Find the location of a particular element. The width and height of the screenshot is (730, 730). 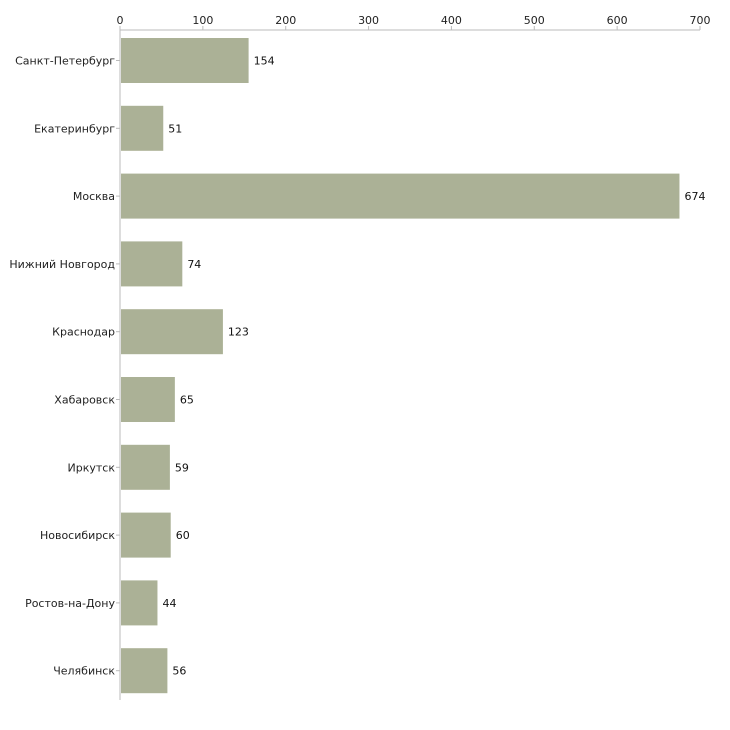

category-label: Москва is located at coordinates (94, 196).